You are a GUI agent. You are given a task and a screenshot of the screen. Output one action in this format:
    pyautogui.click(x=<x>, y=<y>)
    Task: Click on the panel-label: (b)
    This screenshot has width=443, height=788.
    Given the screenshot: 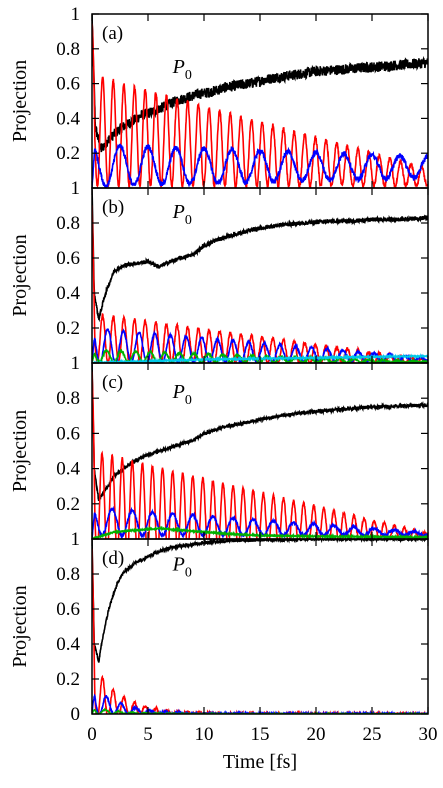 What is the action you would take?
    pyautogui.click(x=113, y=207)
    